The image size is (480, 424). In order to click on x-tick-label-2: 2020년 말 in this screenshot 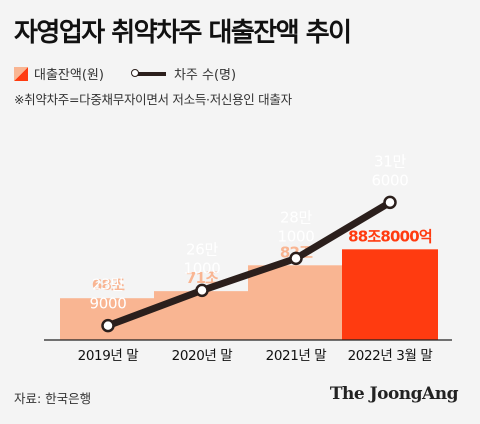, I will do `click(202, 356)`.